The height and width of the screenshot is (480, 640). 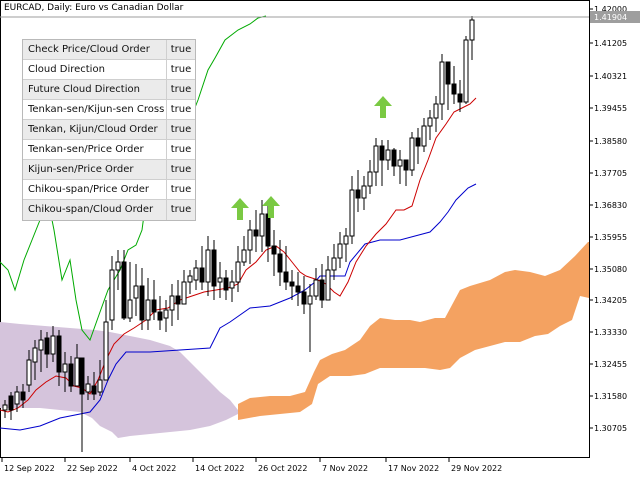 What do you see at coordinates (95, 49) in the screenshot?
I see `signal-label: Check Price/Cloud Order` at bounding box center [95, 49].